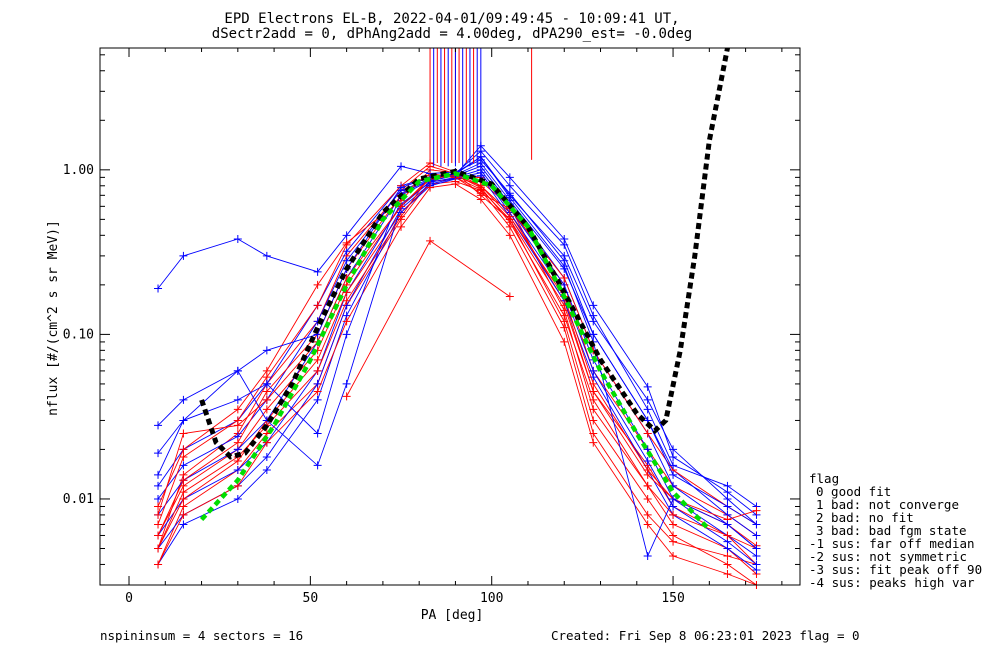 Image resolution: width=1000 pixels, height=650 pixels. I want to click on x-tick-label: 150, so click(672, 598).